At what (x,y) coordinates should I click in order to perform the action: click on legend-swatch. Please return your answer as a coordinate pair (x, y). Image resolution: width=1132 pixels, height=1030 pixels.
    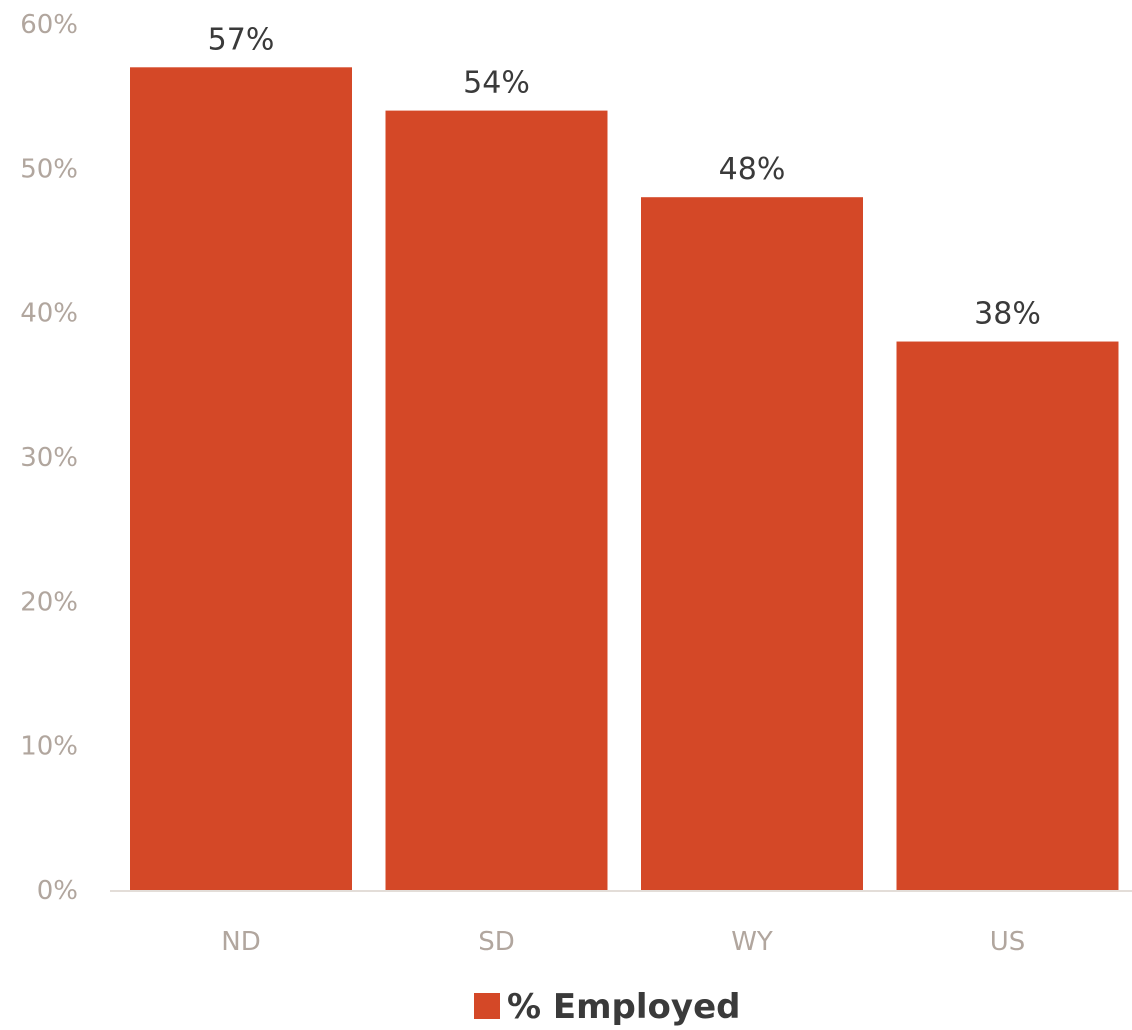
    Looking at the image, I should click on (487, 1006).